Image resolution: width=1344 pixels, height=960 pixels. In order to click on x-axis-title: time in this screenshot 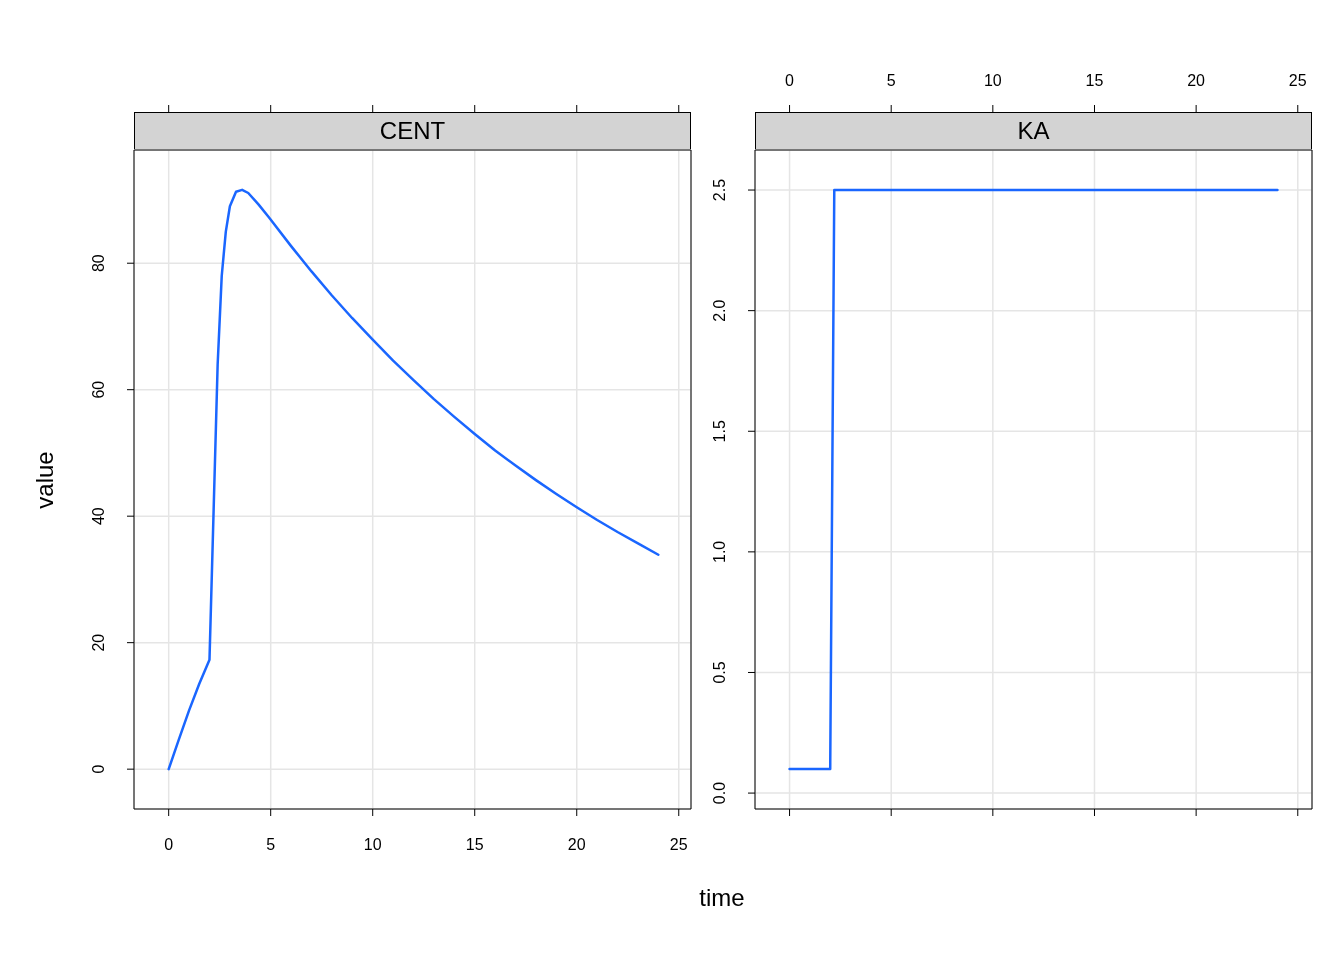, I will do `click(722, 897)`.